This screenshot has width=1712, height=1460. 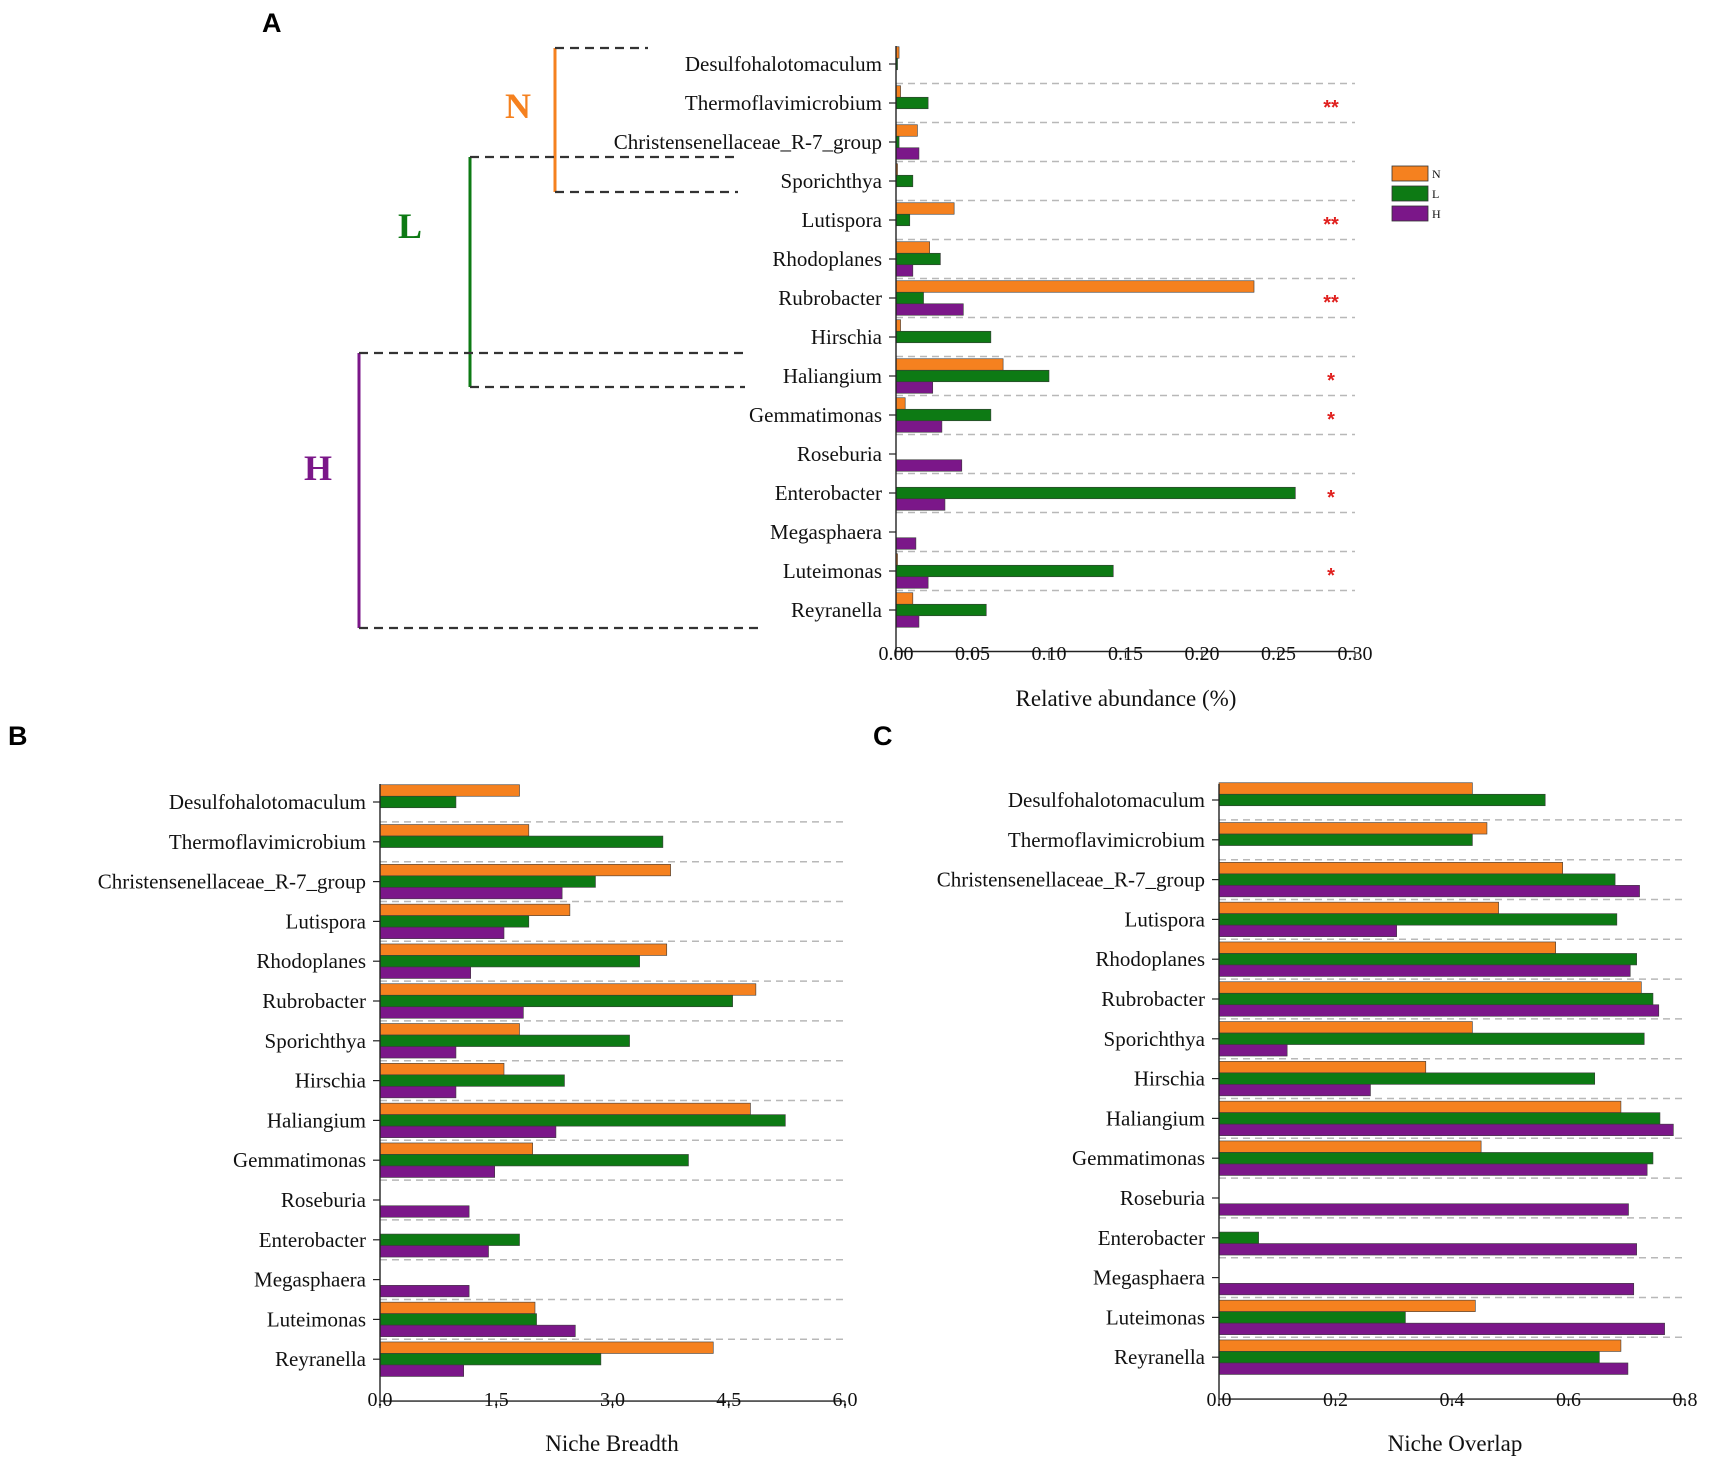 What do you see at coordinates (1322, 1067) in the screenshot?
I see `bar-N-Hirschia` at bounding box center [1322, 1067].